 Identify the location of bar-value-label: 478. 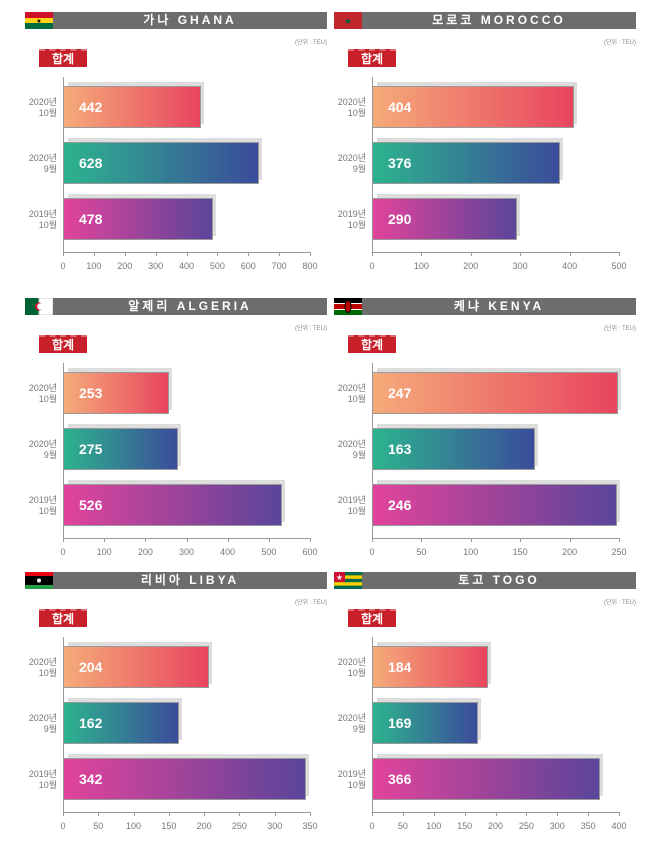
(91, 219).